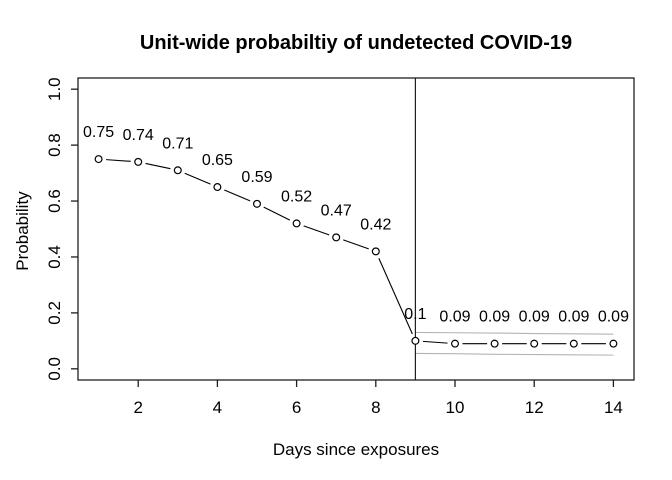 Image resolution: width=672 pixels, height=480 pixels. I want to click on svg-text: 4, so click(217, 407).